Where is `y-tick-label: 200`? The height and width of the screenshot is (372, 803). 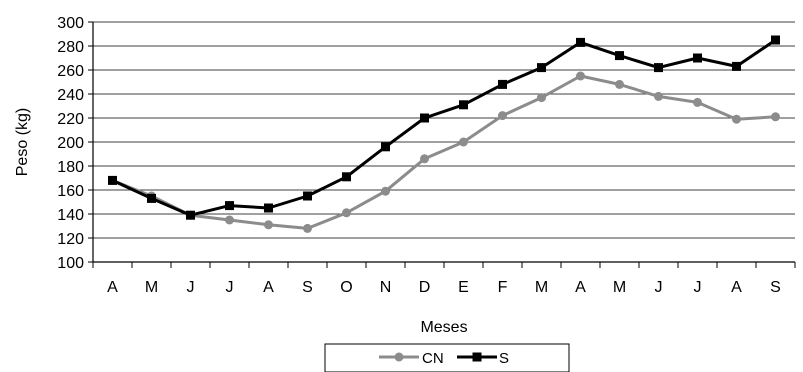
y-tick-label: 200 is located at coordinates (70, 143).